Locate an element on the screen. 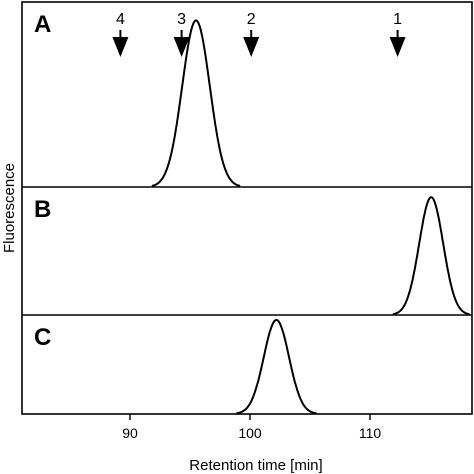 The height and width of the screenshot is (474, 474). x-axis-ticks: 90 100 110 is located at coordinates (251, 427).